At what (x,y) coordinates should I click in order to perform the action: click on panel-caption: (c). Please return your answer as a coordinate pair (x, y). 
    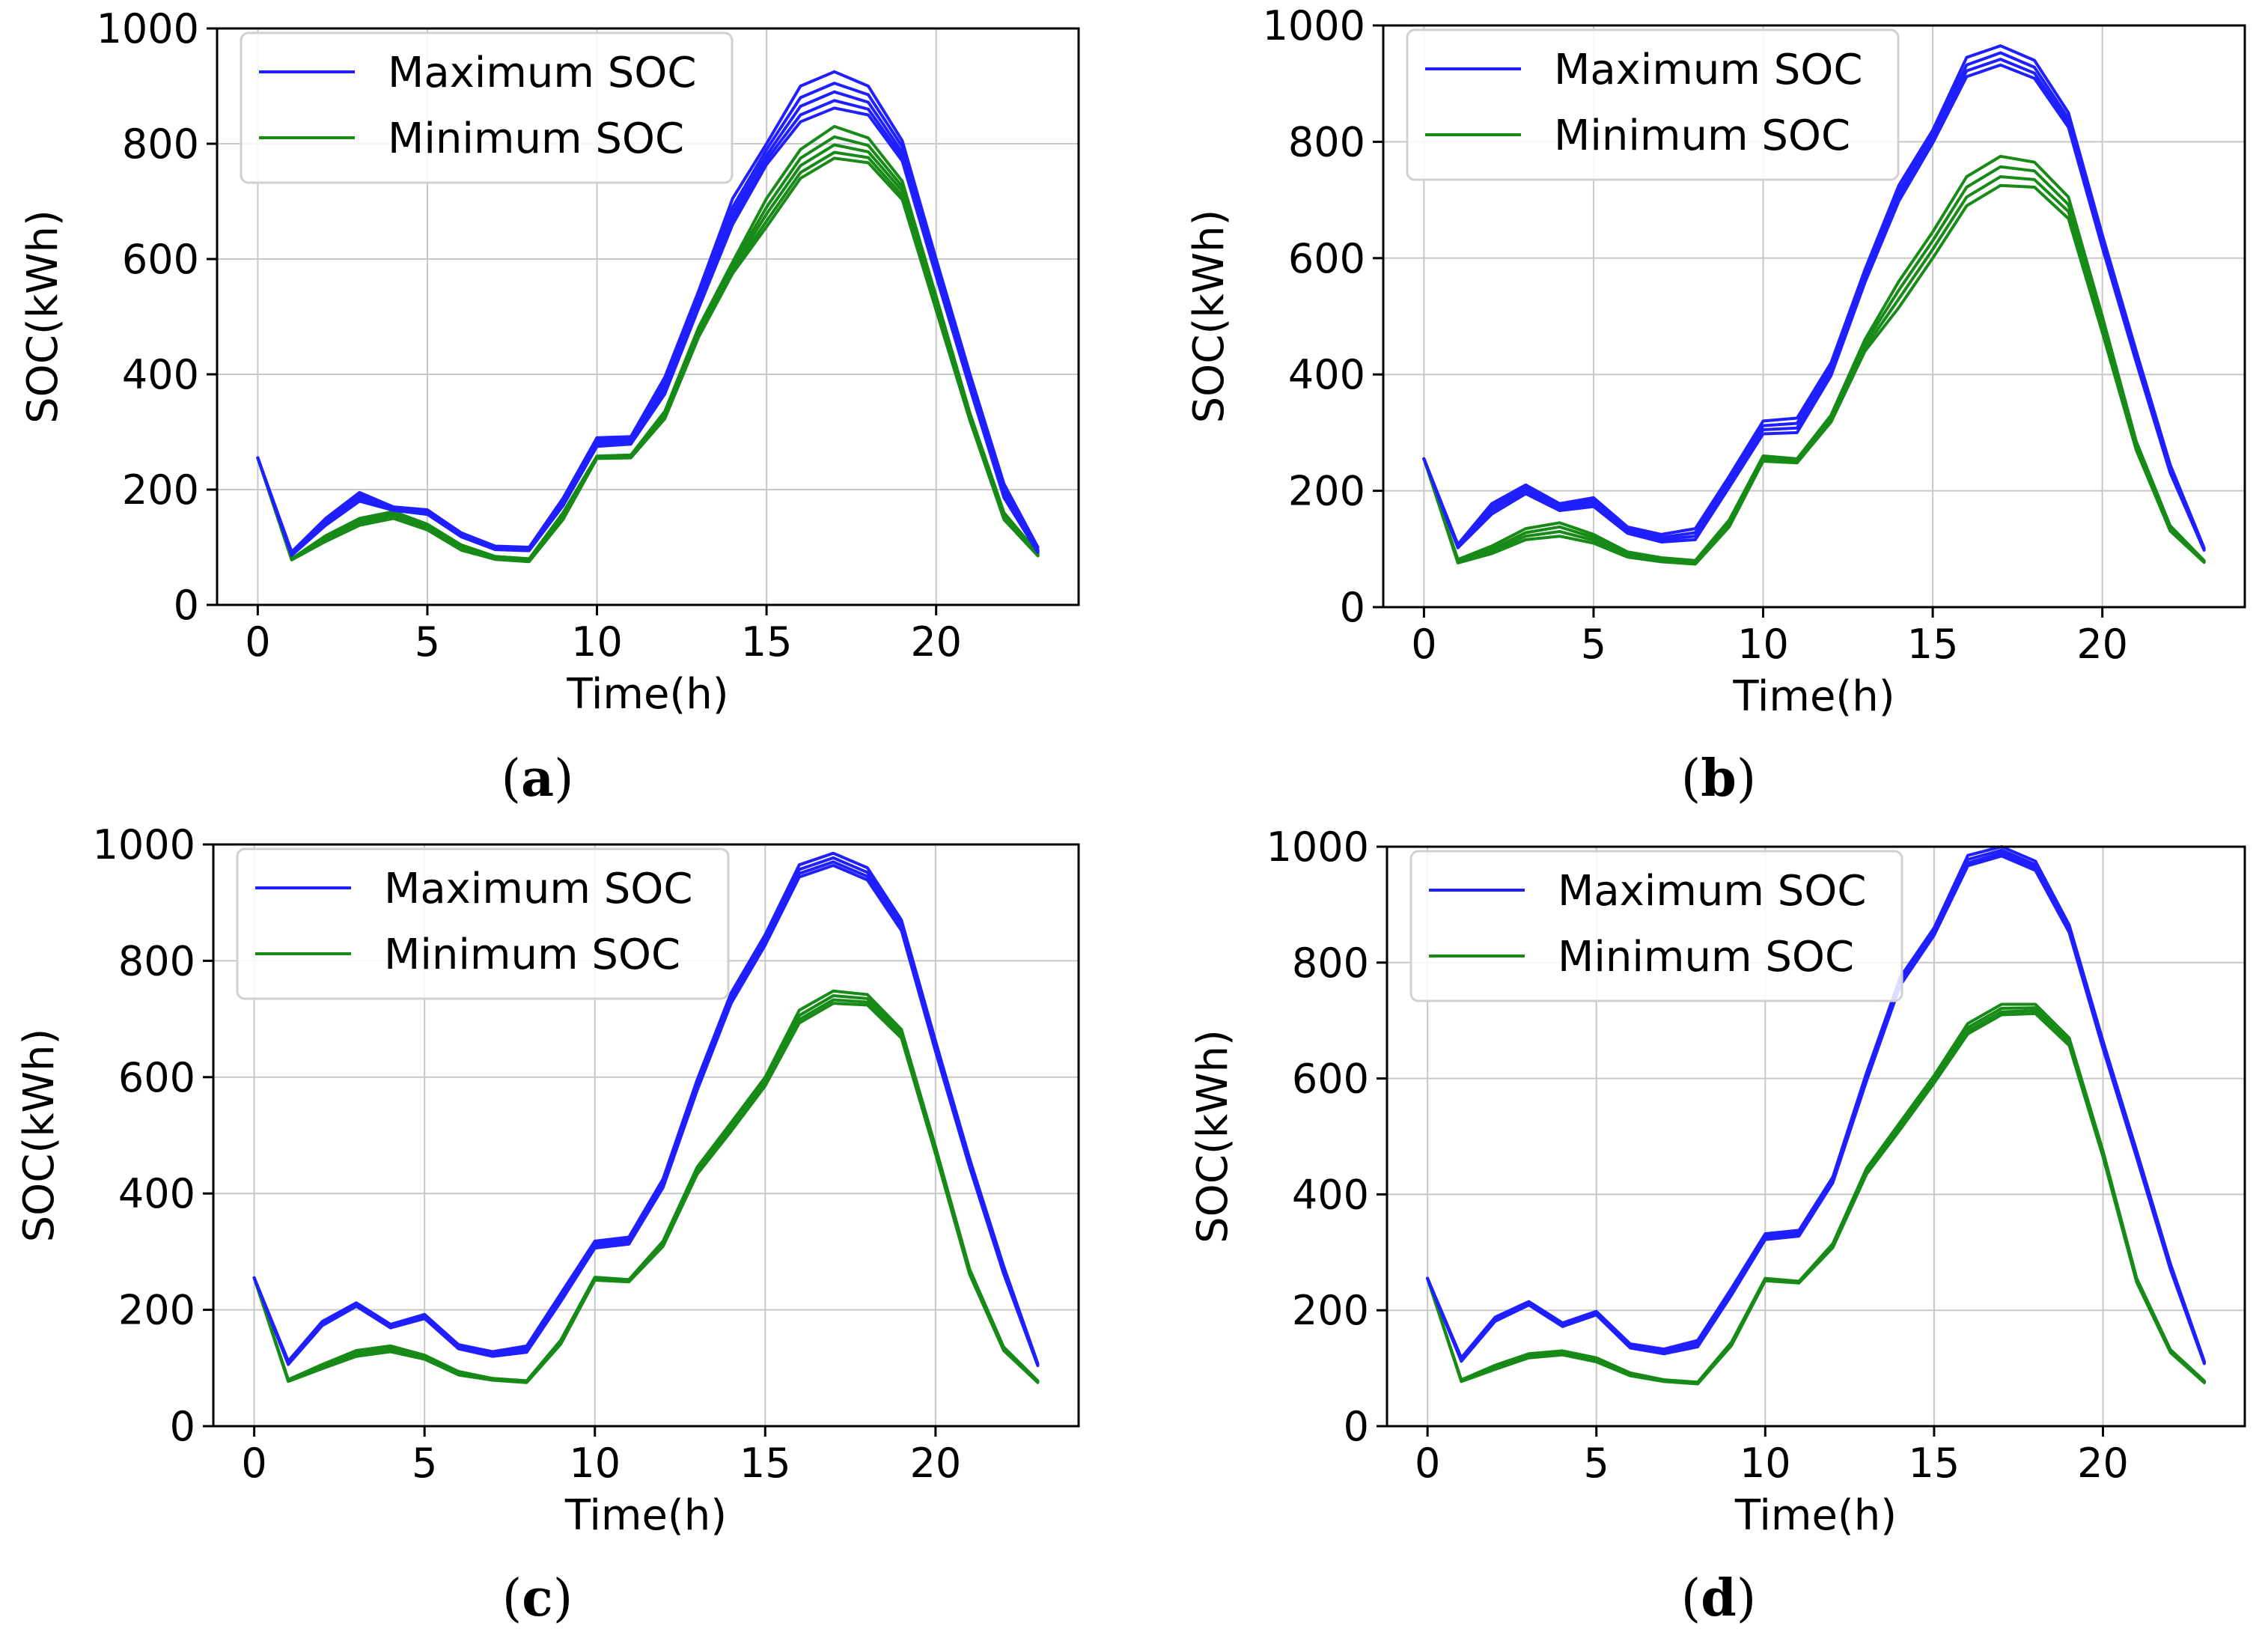
    Looking at the image, I should click on (537, 1598).